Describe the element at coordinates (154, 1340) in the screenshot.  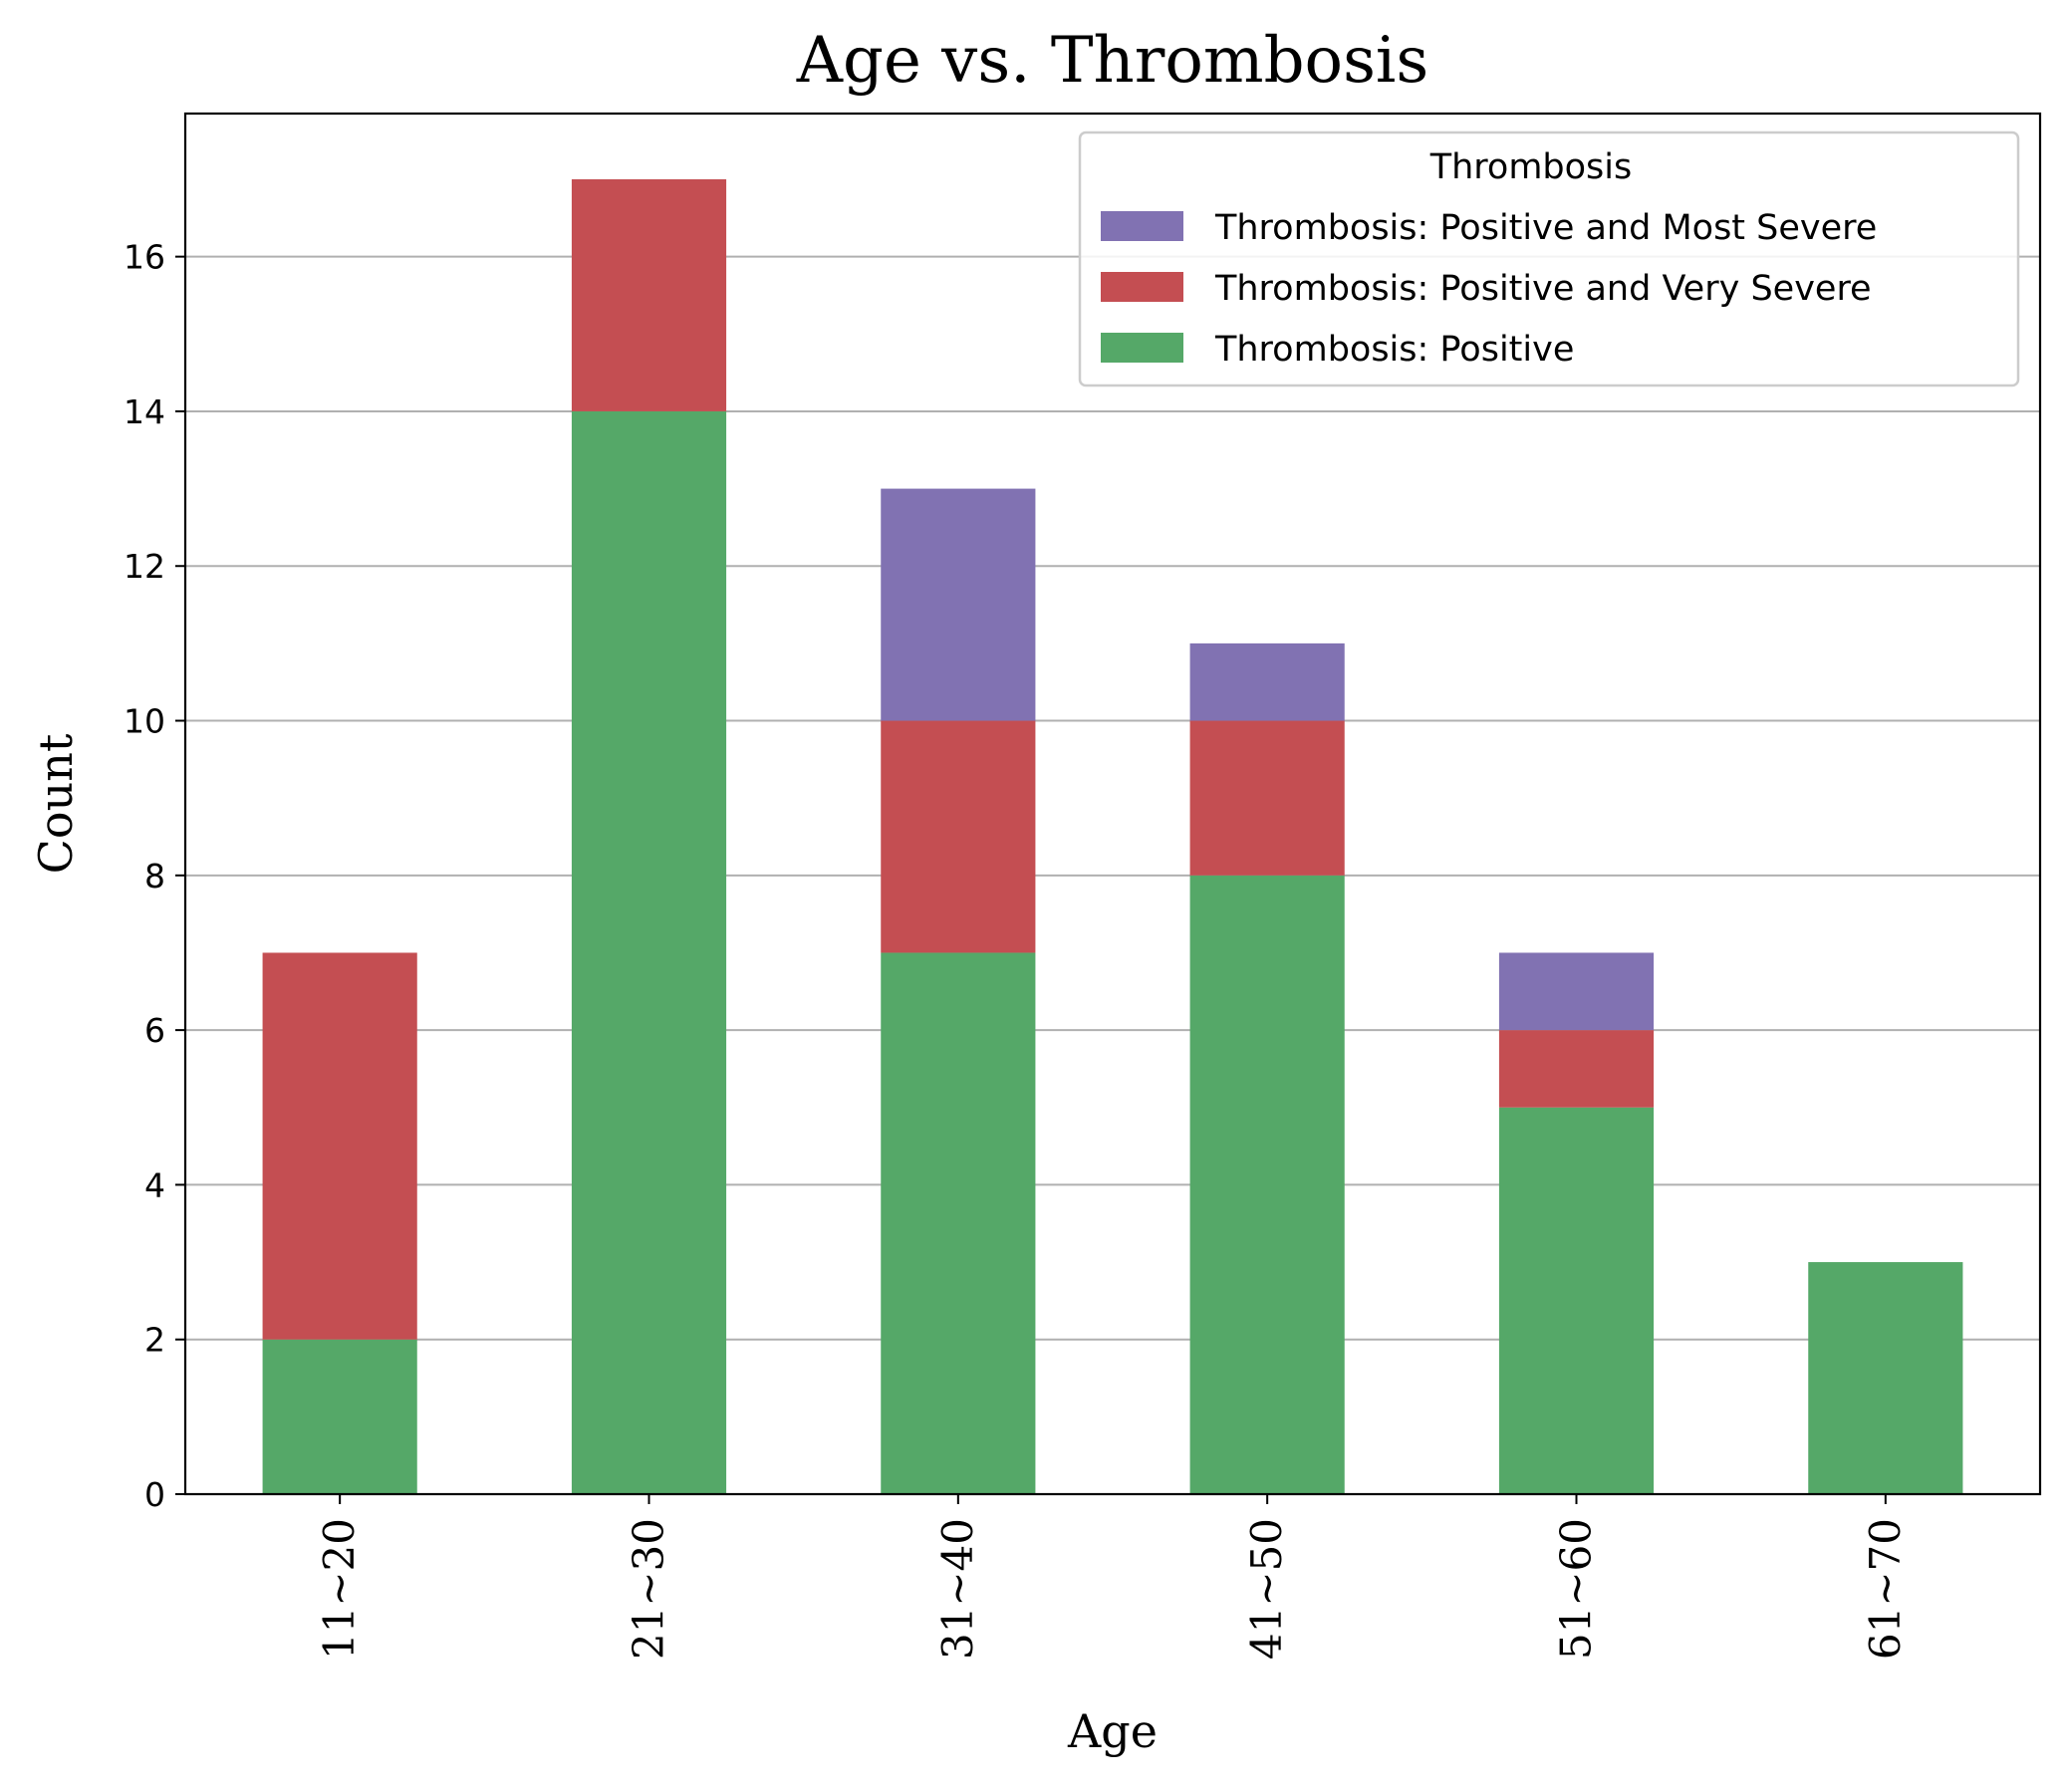
I see `y-tick-label: 2` at that location.